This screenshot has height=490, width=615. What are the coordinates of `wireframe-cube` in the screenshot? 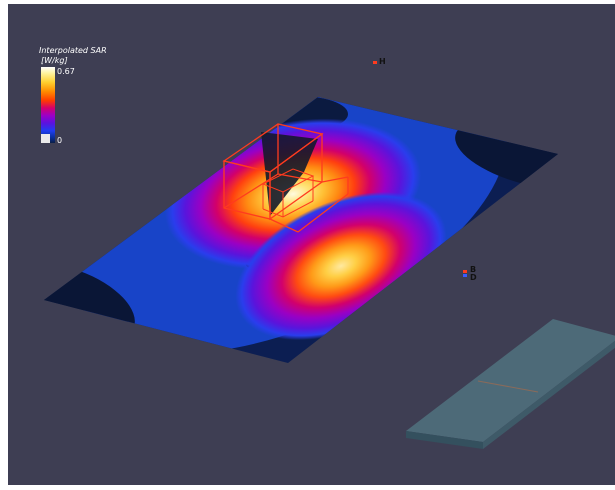 It's located at (285, 178).